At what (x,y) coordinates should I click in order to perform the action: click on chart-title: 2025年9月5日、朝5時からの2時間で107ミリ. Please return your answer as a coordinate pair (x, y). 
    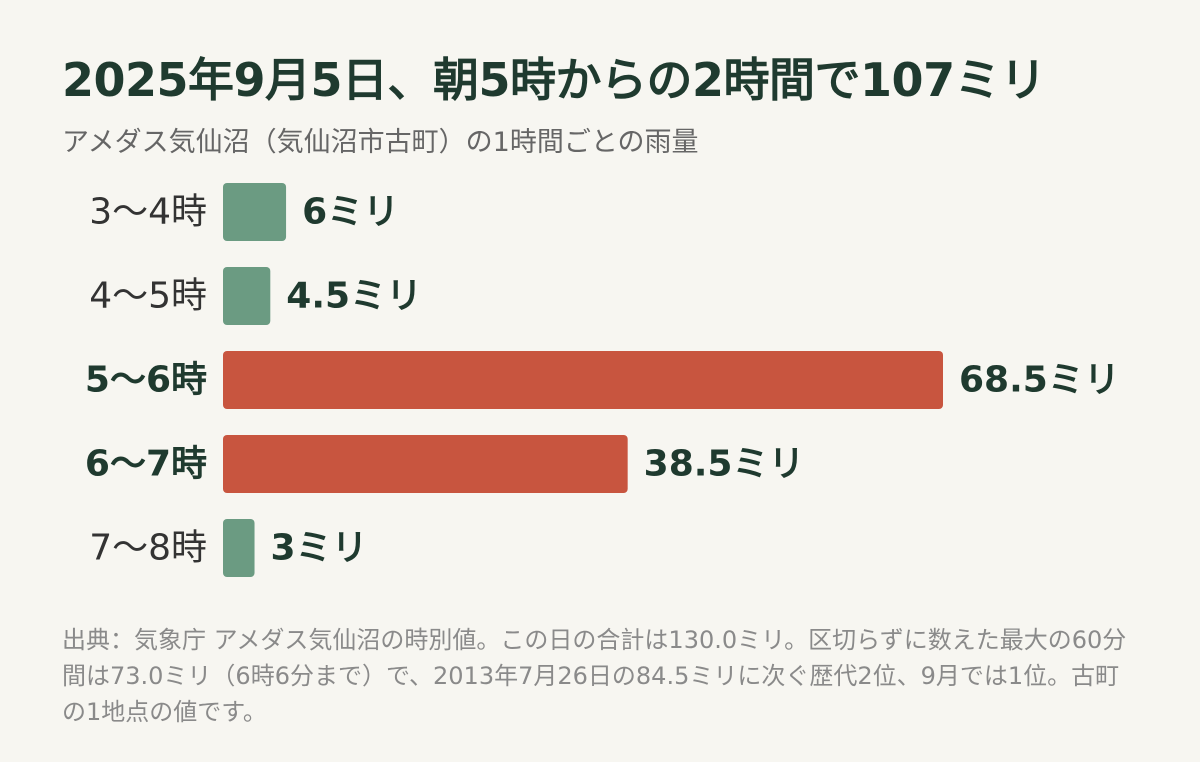
    Looking at the image, I should click on (554, 80).